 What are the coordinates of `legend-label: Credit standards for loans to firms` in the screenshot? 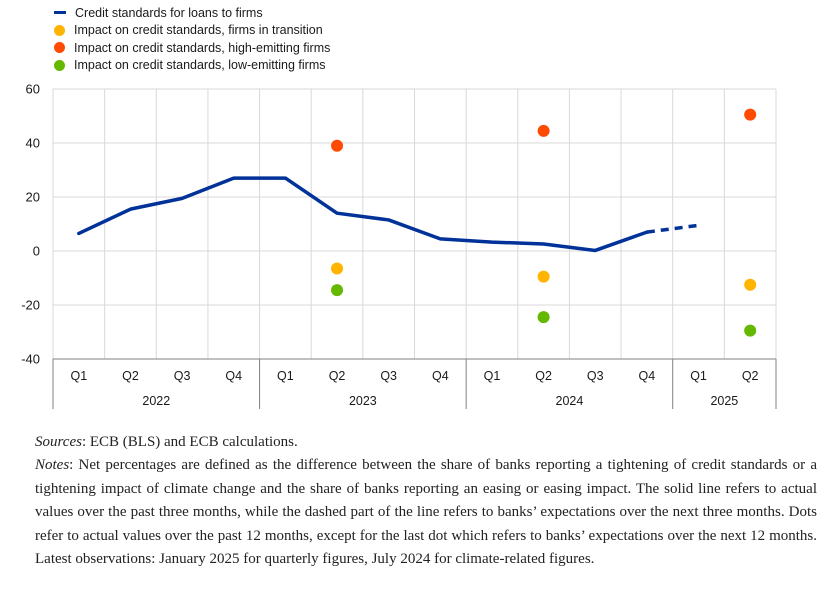 It's located at (169, 12).